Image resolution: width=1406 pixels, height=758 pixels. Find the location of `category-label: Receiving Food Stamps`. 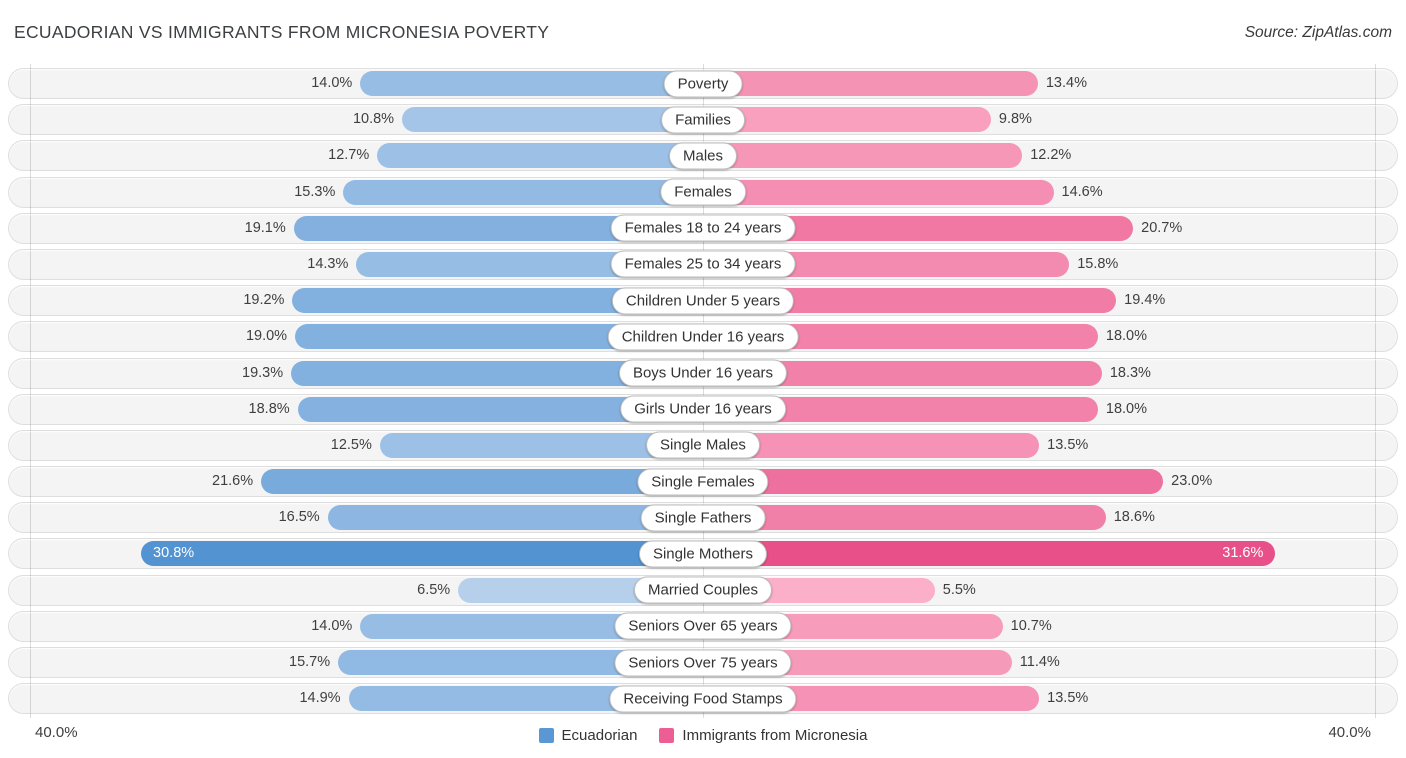

category-label: Receiving Food Stamps is located at coordinates (703, 699).